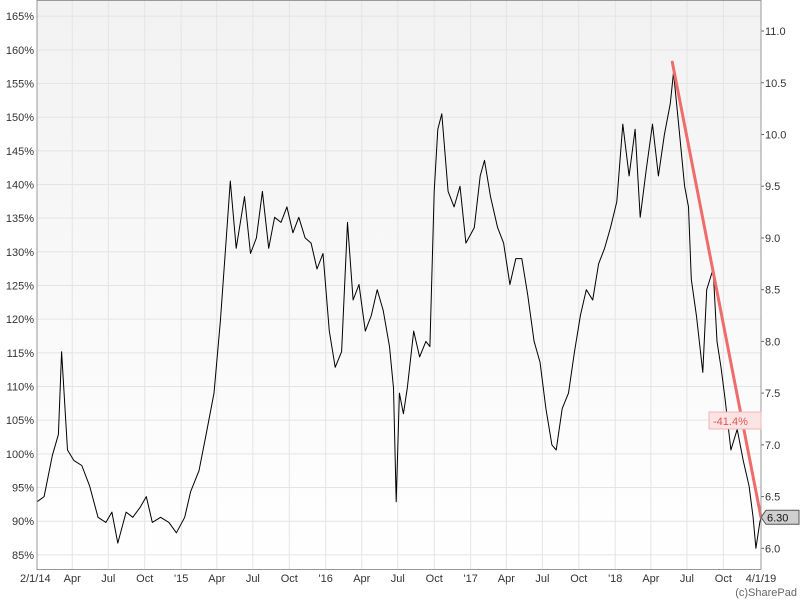  Describe the element at coordinates (772, 446) in the screenshot. I see `y-right-tick-label: 7.0` at that location.